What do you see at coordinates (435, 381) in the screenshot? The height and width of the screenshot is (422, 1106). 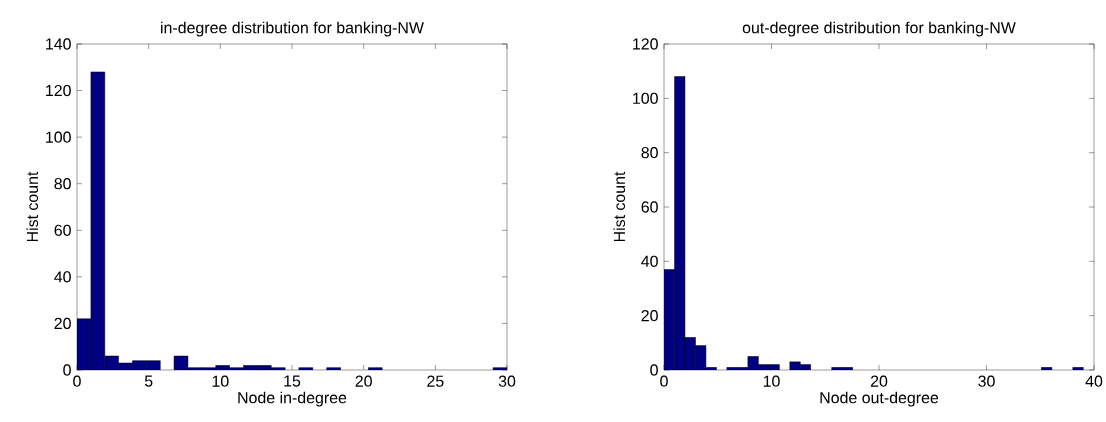 I see `x-tick-label: 25` at bounding box center [435, 381].